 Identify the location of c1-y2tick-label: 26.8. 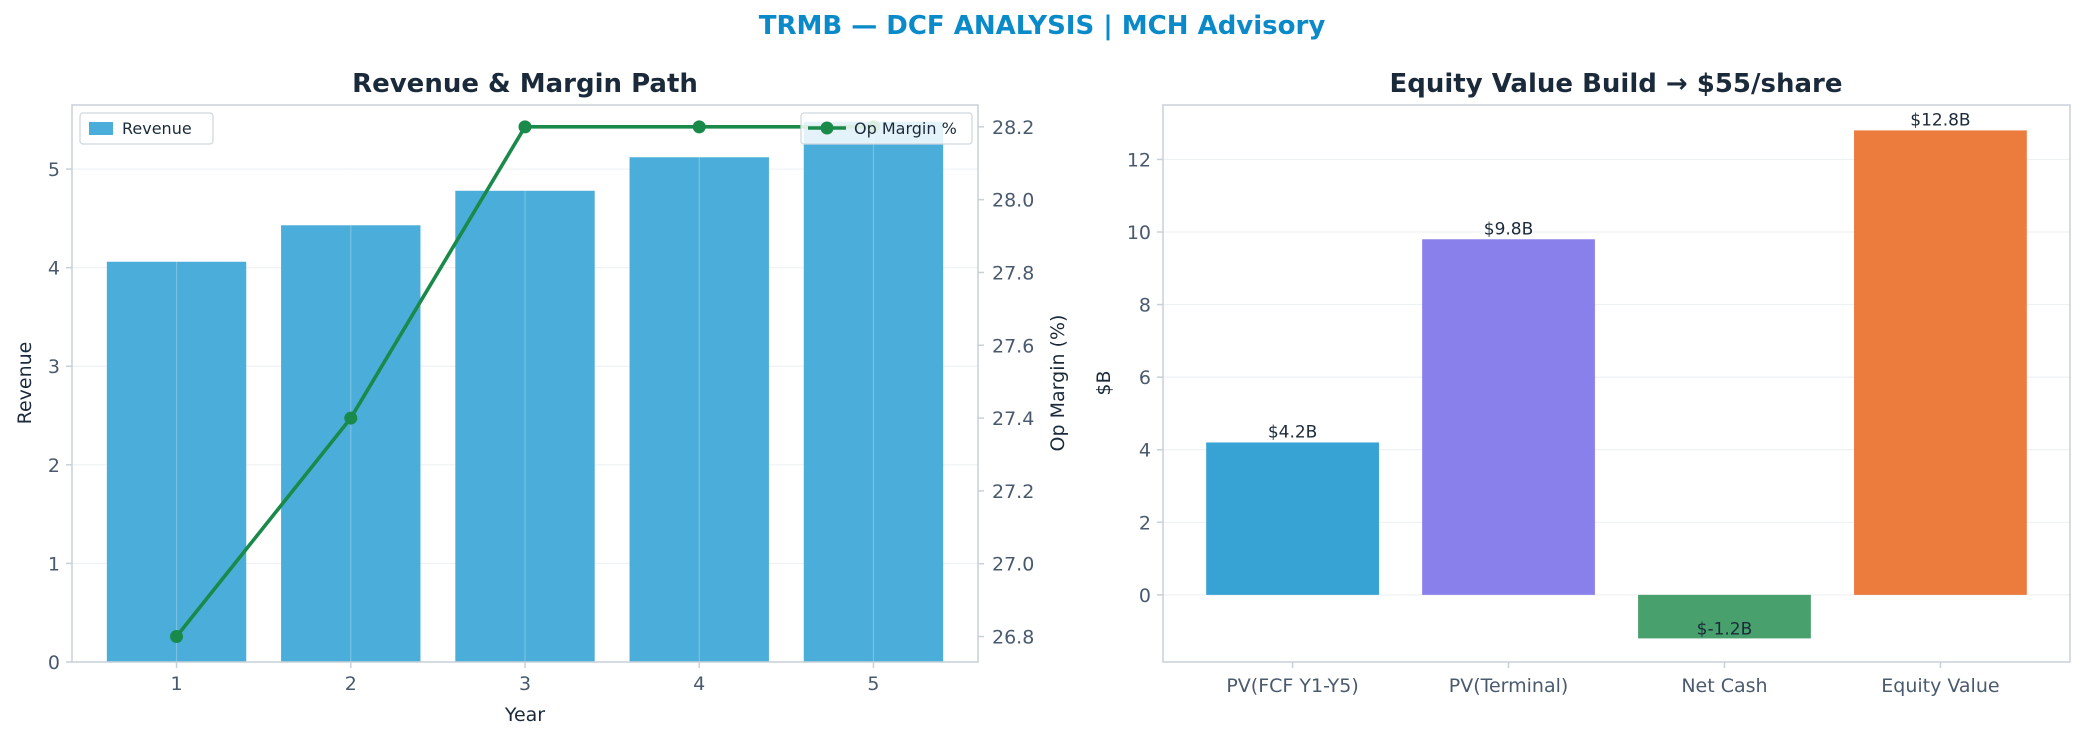
(1013, 638).